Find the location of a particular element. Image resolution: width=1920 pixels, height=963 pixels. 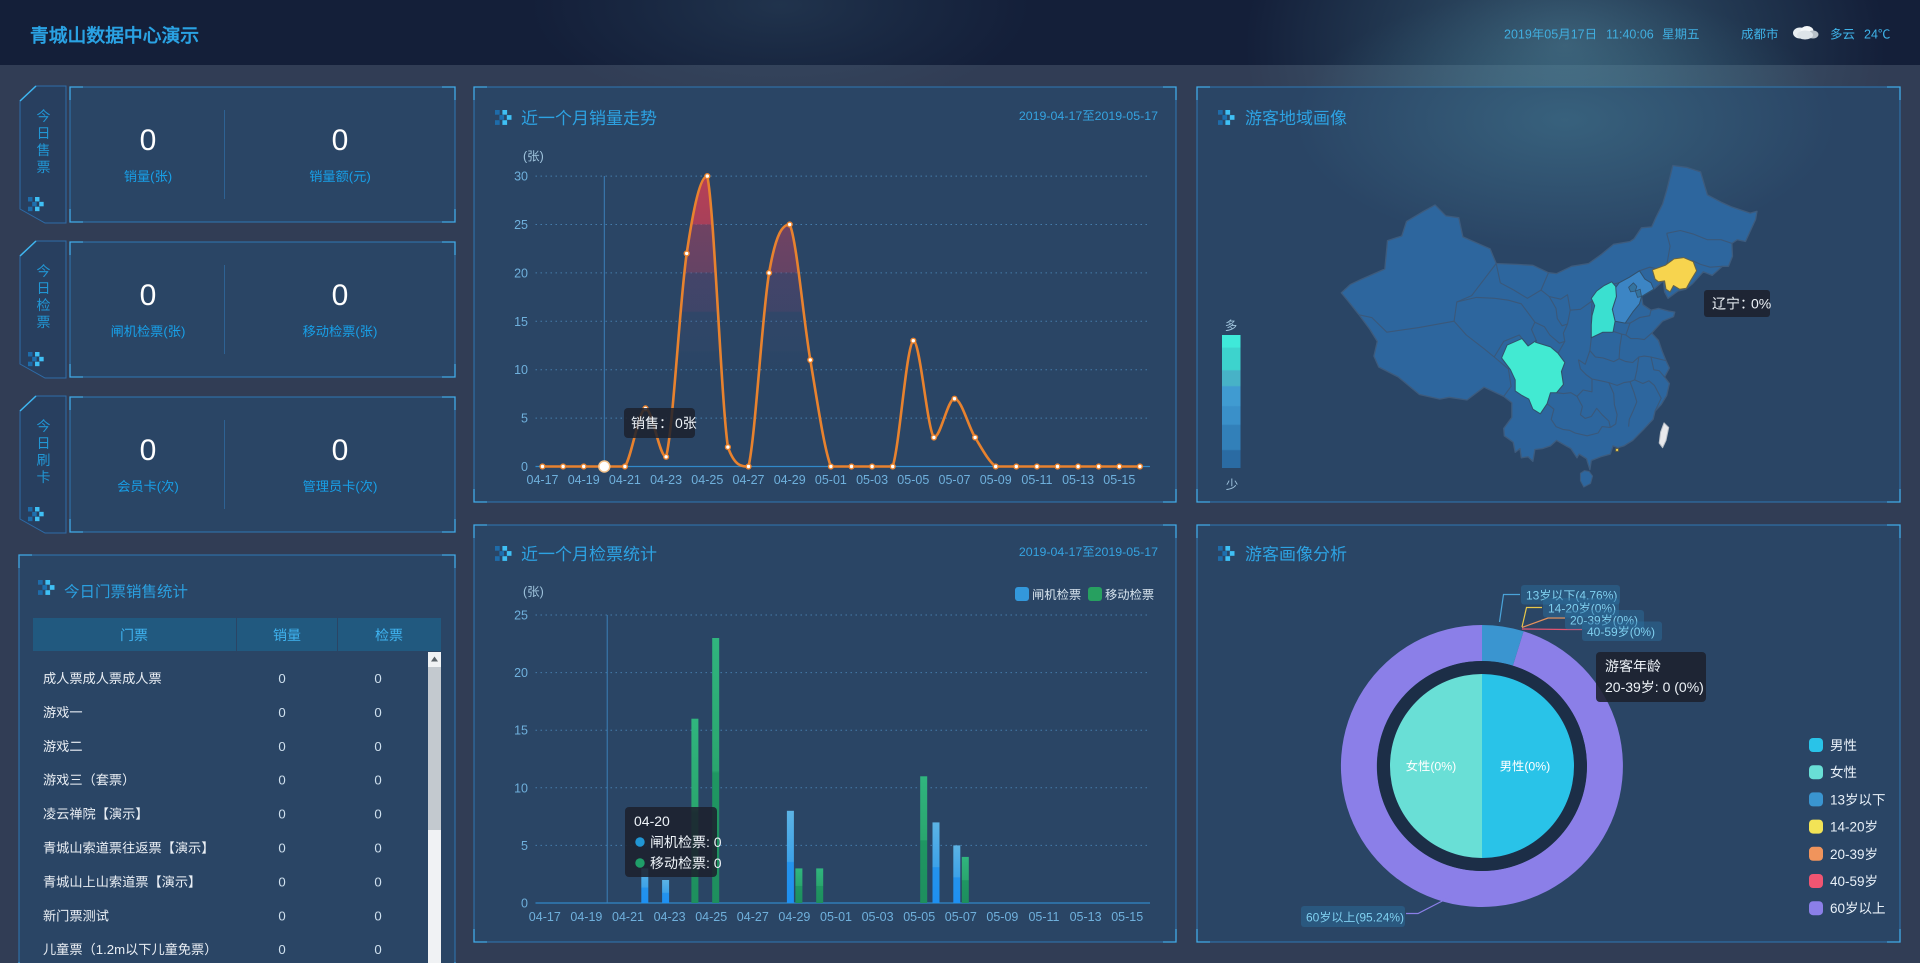

svg-text: 05-05 is located at coordinates (913, 480).